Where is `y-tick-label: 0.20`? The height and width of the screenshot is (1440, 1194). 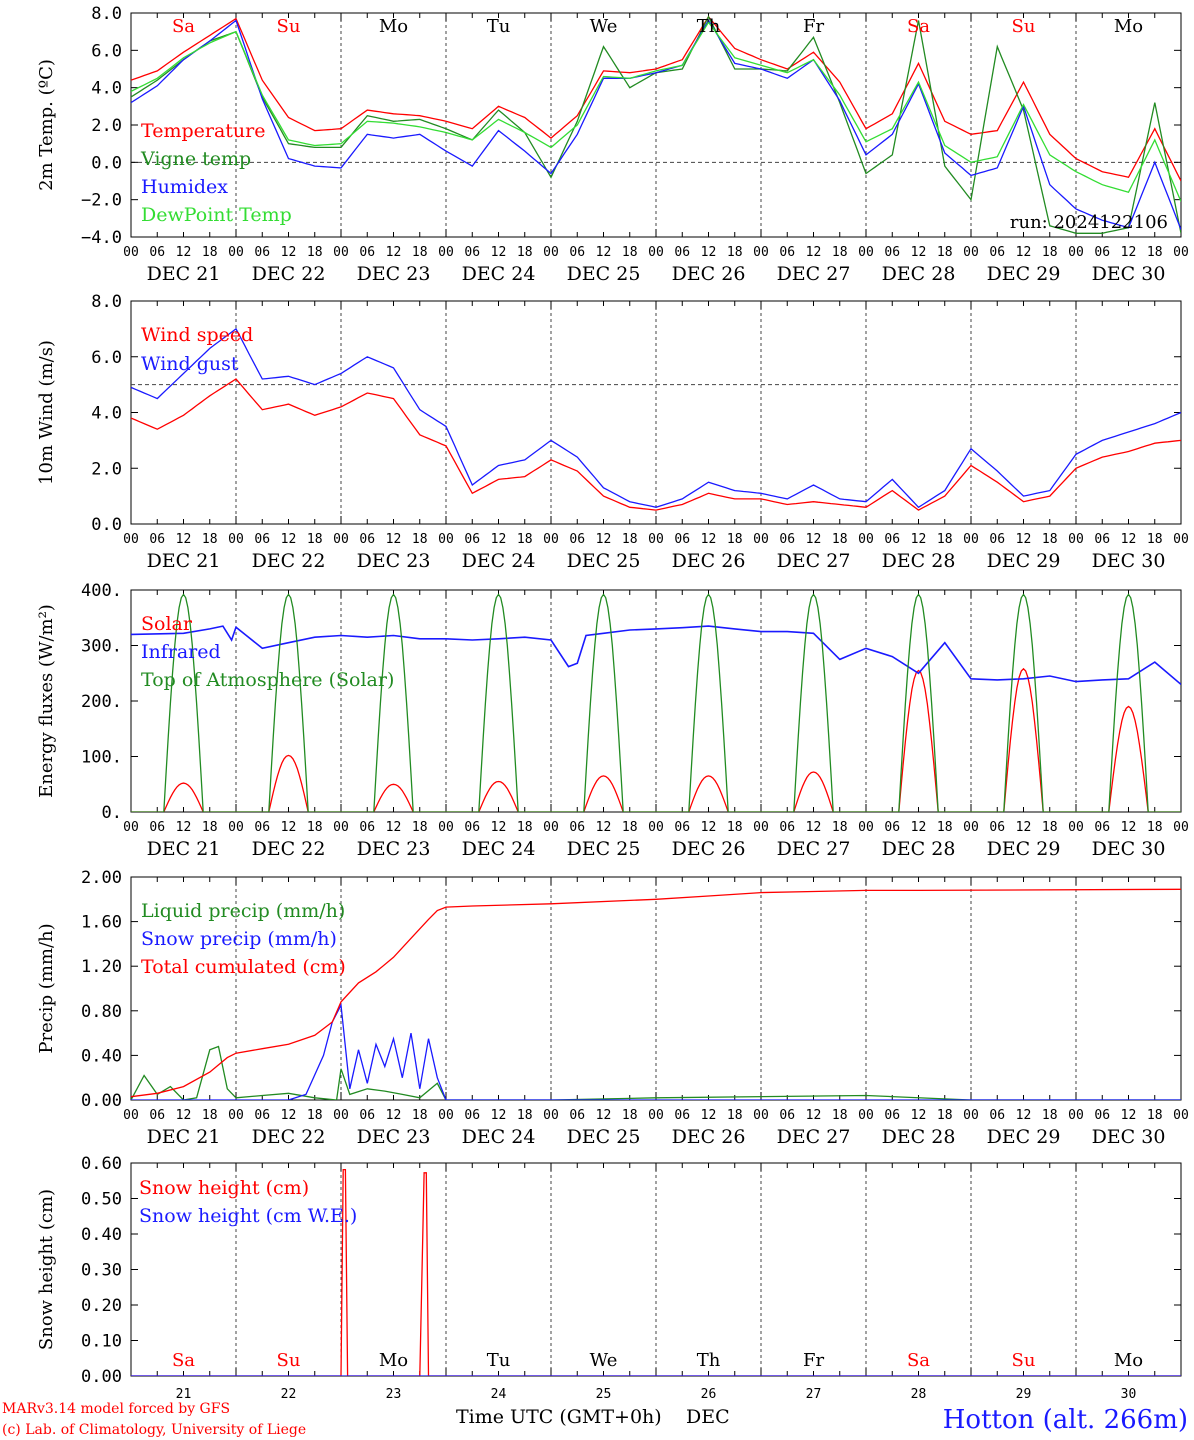
y-tick-label: 0.20 is located at coordinates (101, 1306).